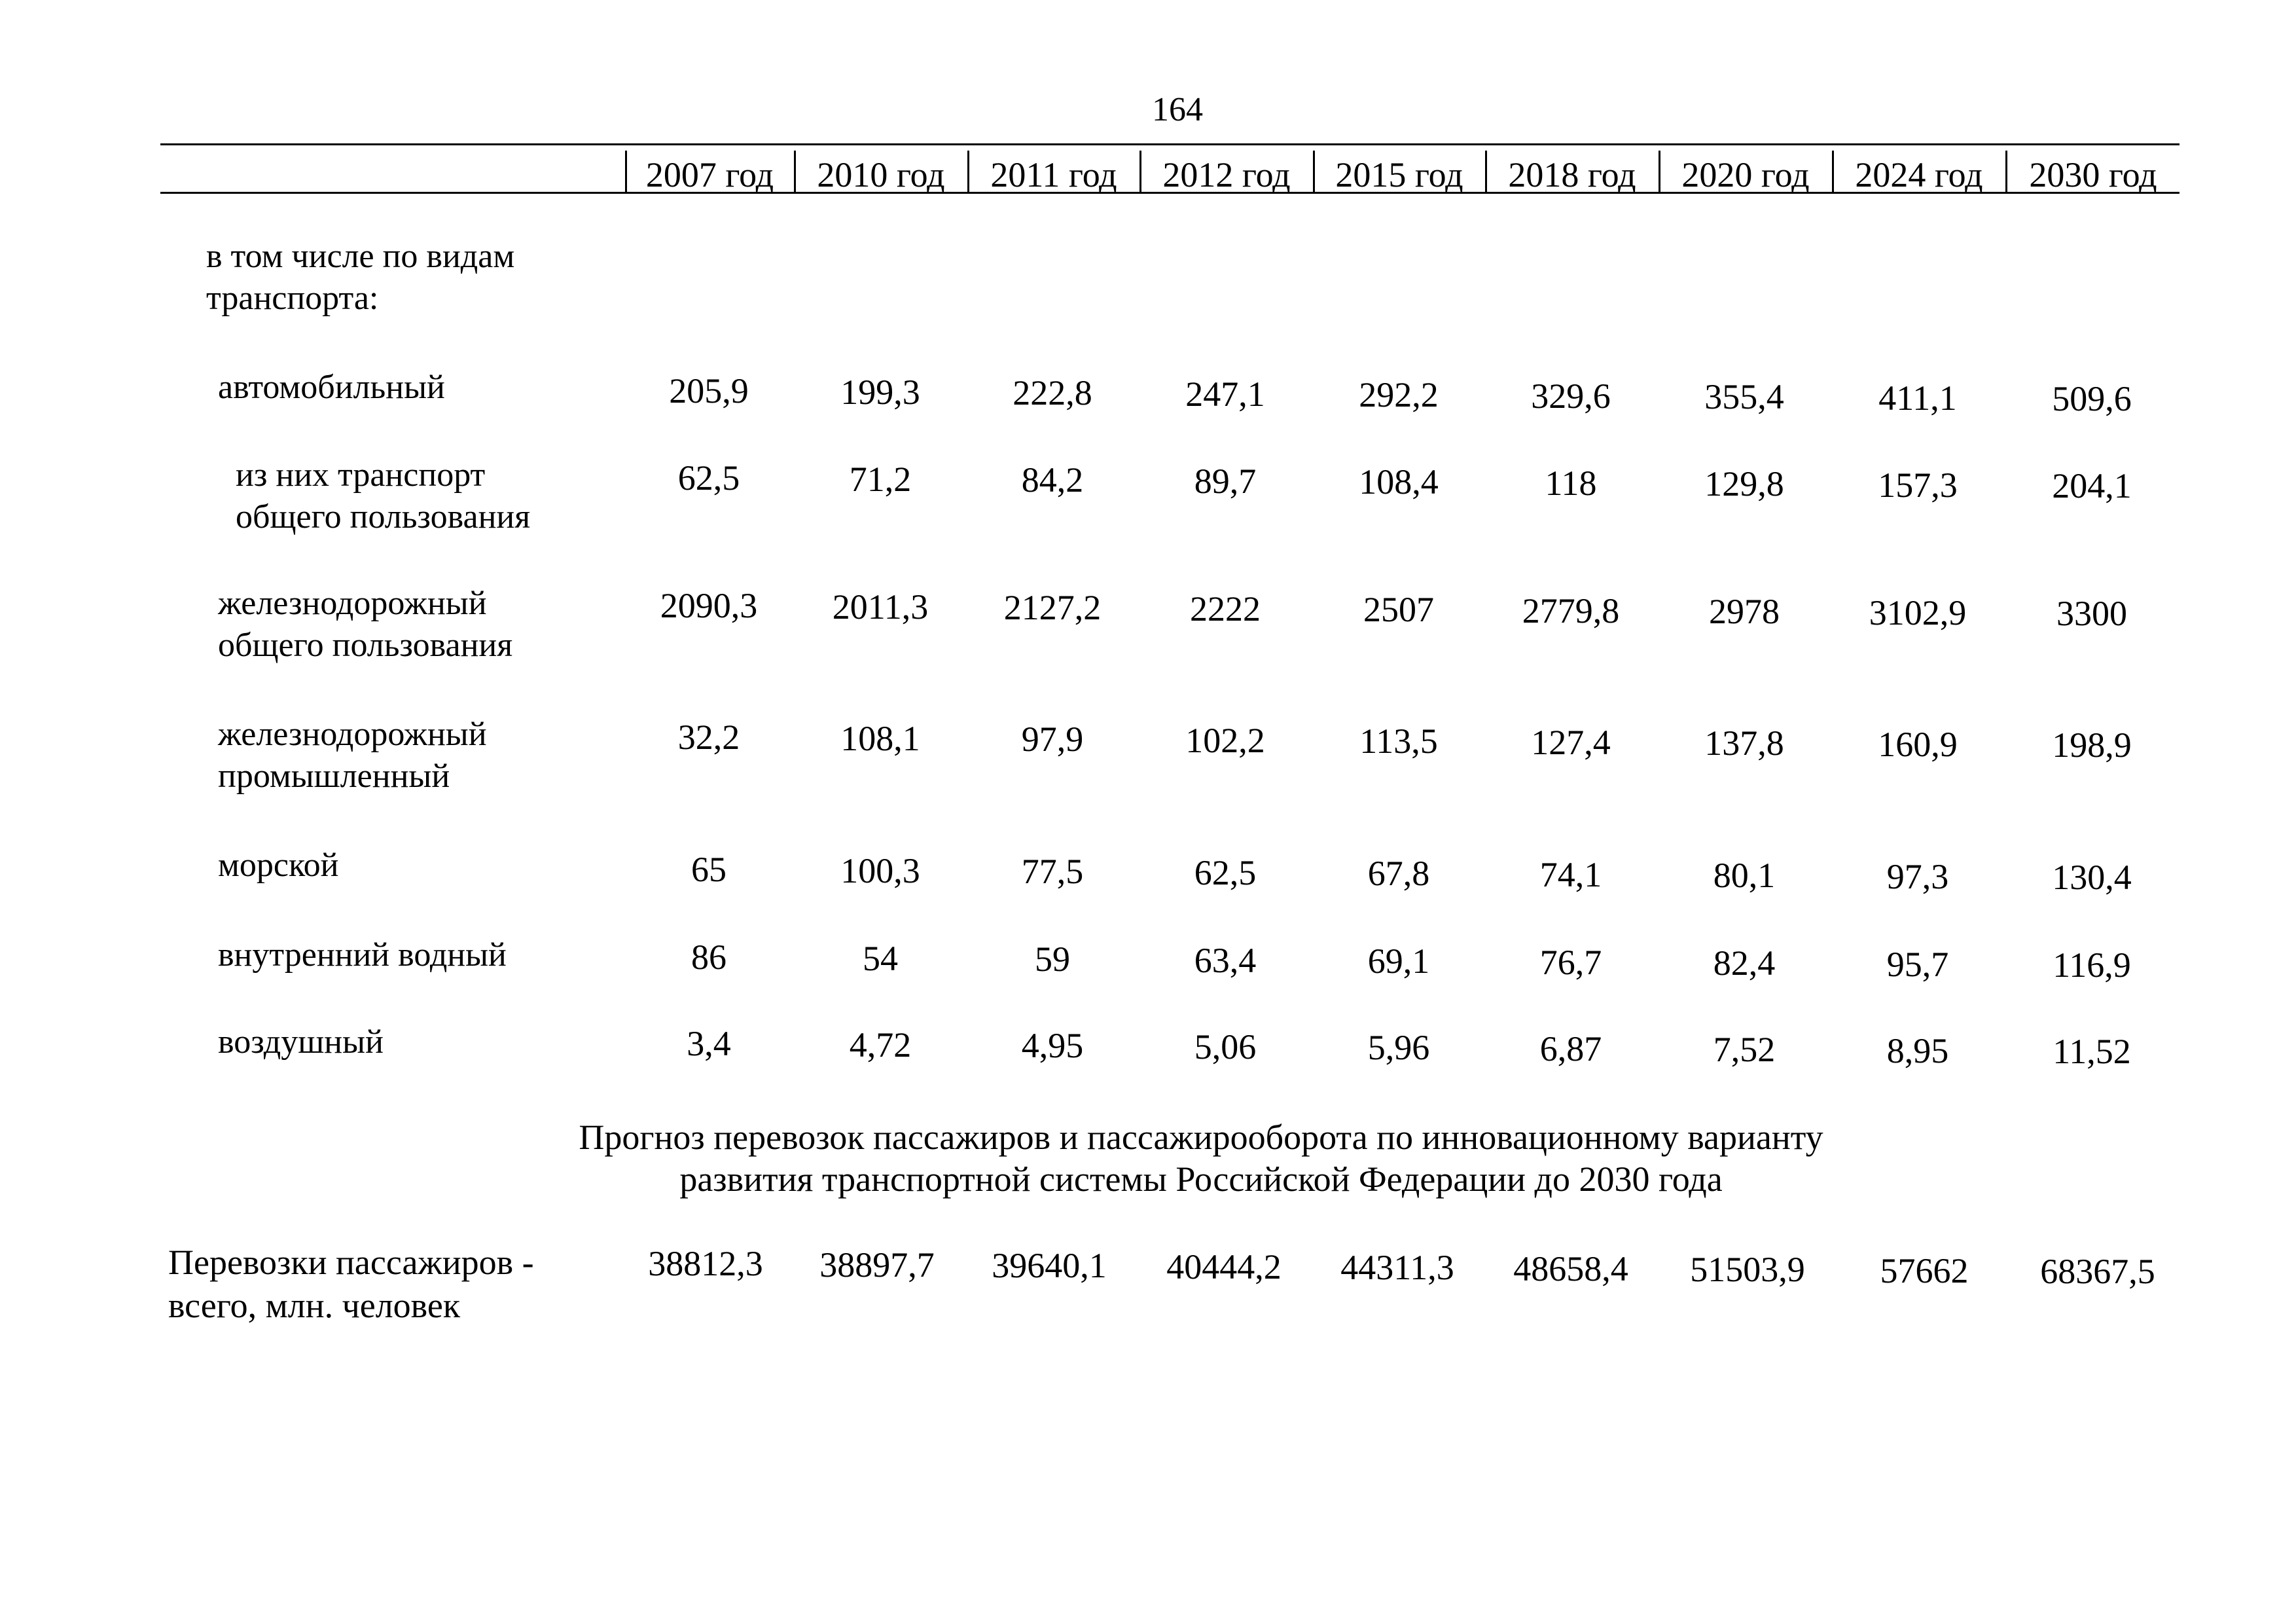  Describe the element at coordinates (383, 496) in the screenshot. I see `row-label-obshchego-polzovaniya: из них транспорт общего пользования` at that location.